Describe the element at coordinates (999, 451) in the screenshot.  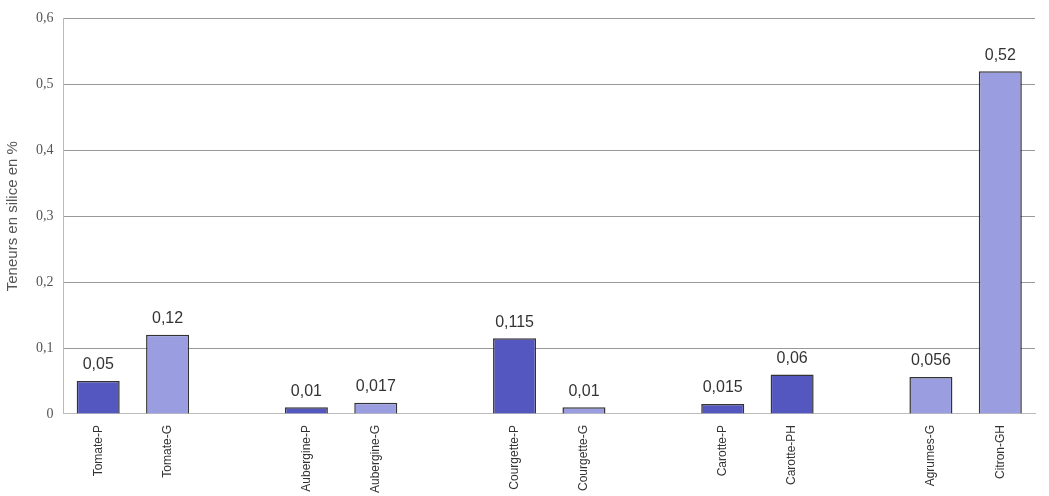
I see `x-tick-label: Citron-GH` at that location.